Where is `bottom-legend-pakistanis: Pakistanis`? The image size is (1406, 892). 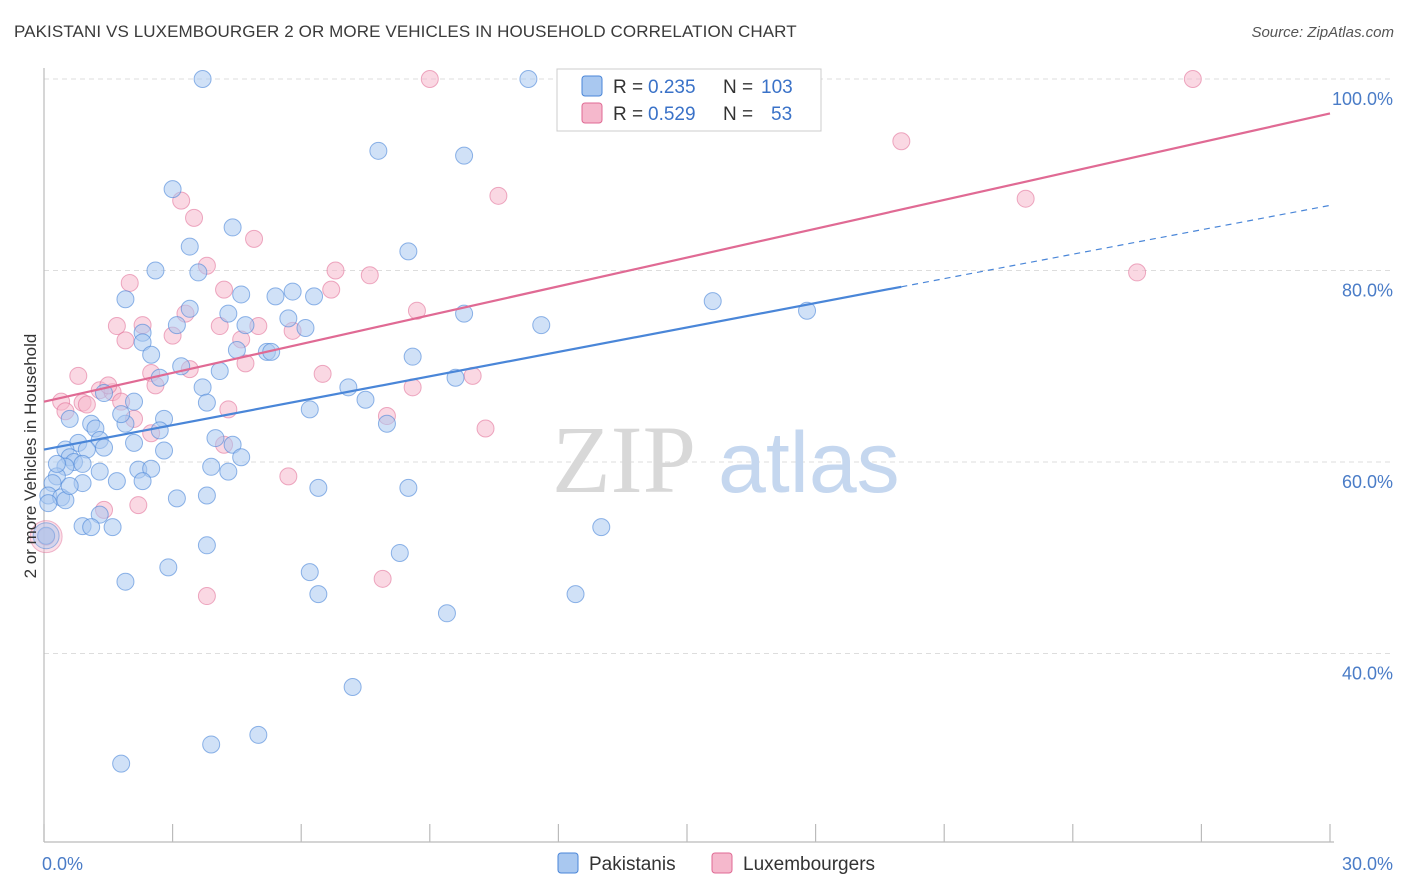
bottom-legend-pakistanis: Pakistanis is located at coordinates (632, 864).